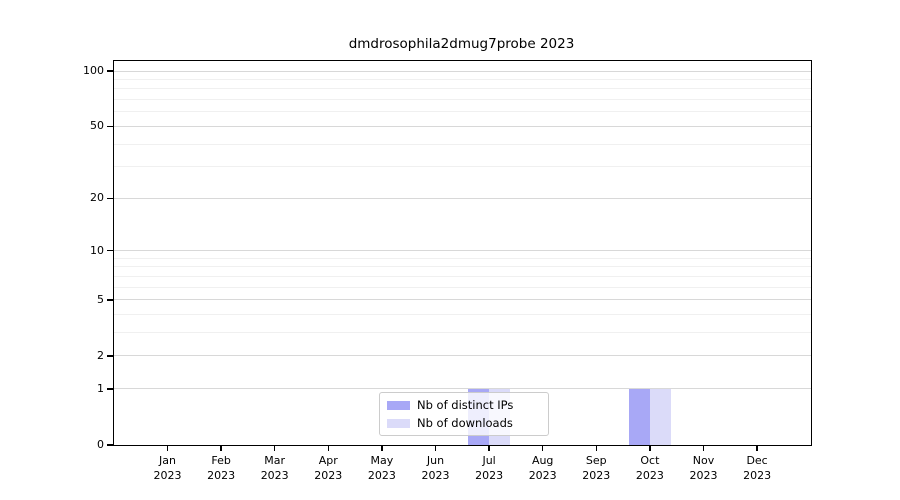 This screenshot has height=500, width=900. Describe the element at coordinates (93, 70) in the screenshot. I see `y-tick-label: 100` at that location.